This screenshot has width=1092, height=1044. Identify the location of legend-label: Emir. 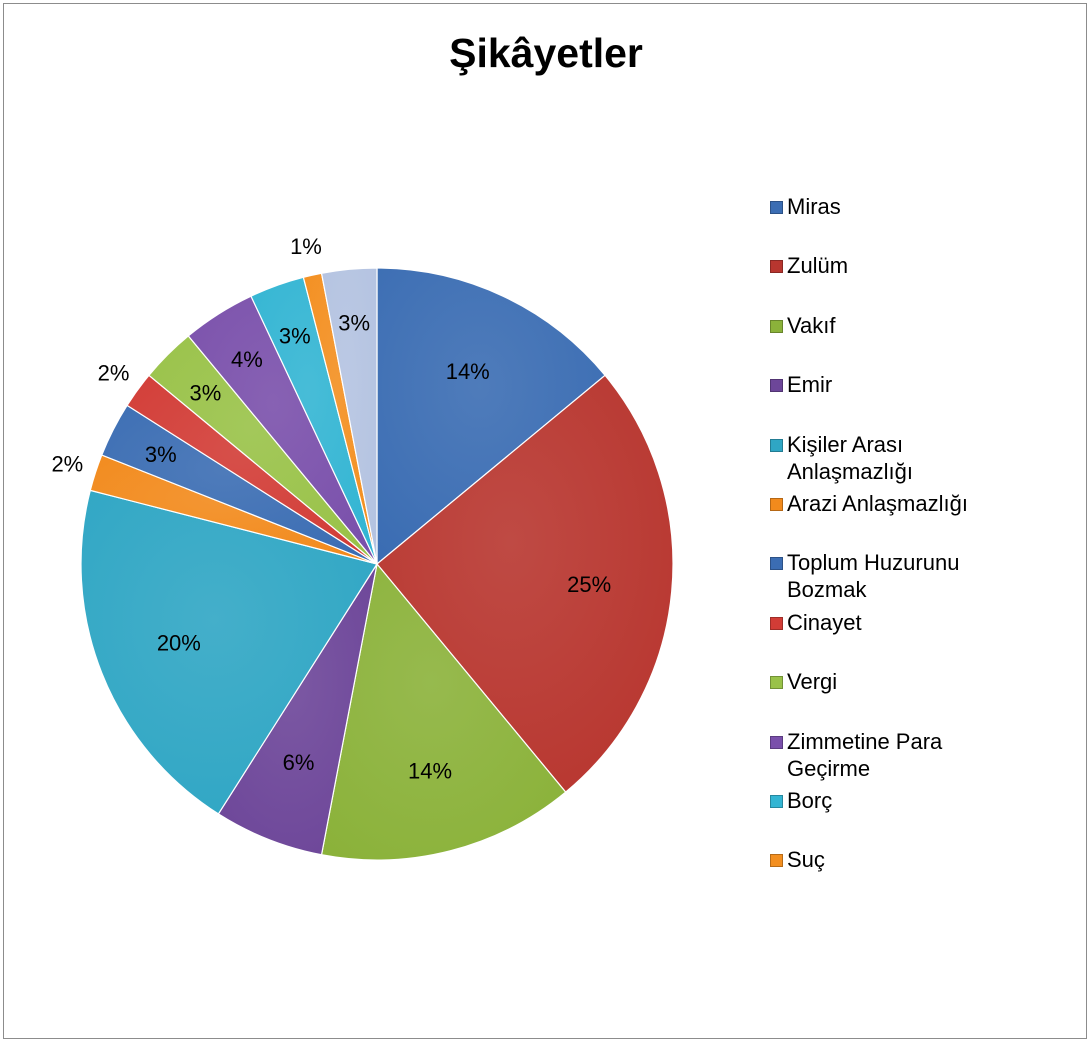
(810, 385).